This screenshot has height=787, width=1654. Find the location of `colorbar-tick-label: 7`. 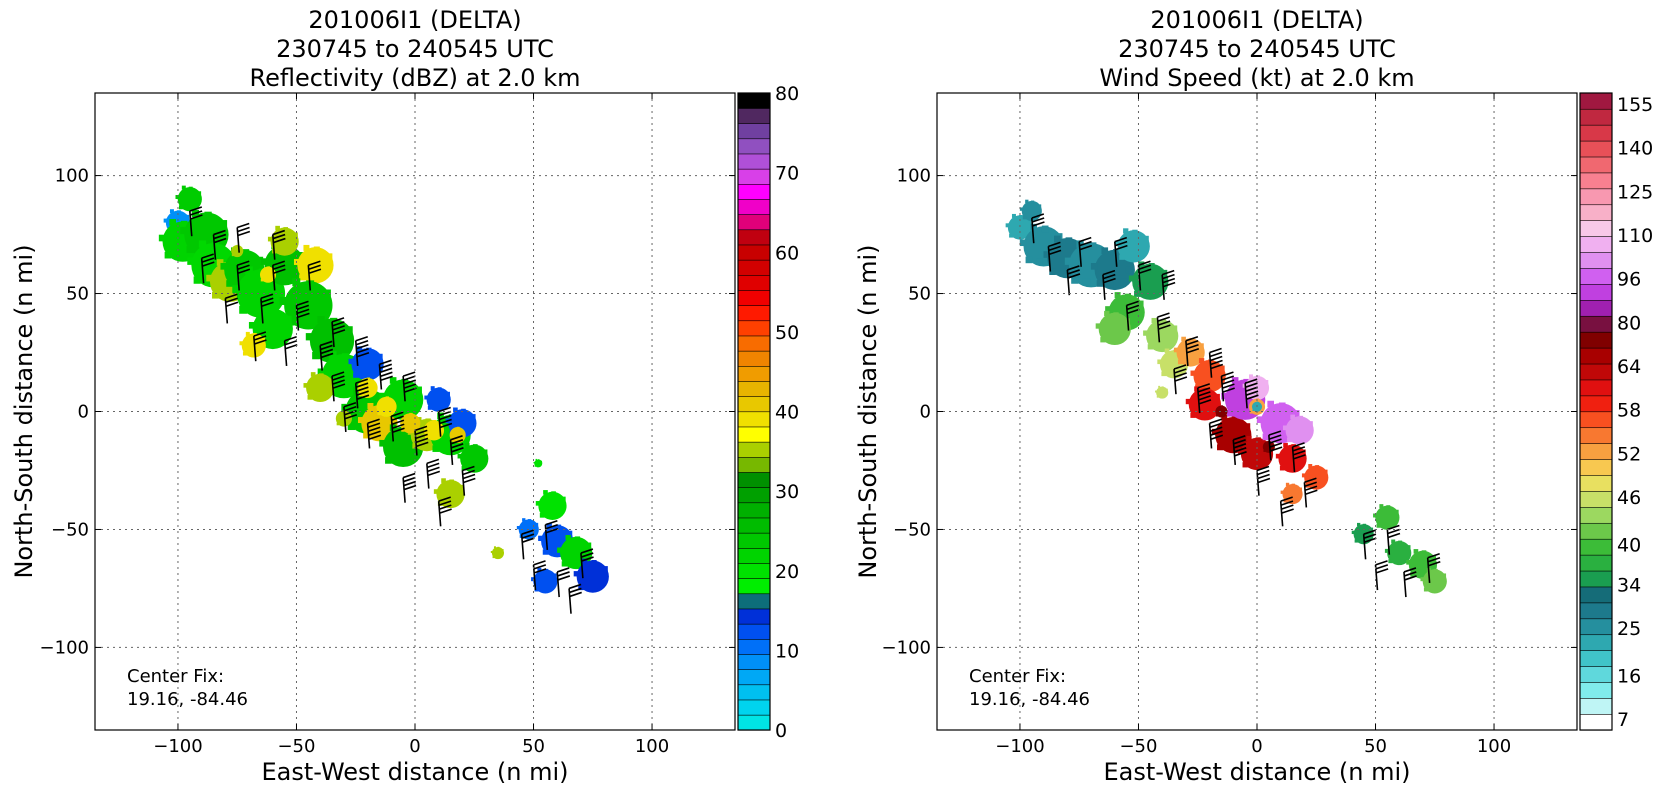

colorbar-tick-label: 7 is located at coordinates (1623, 720).